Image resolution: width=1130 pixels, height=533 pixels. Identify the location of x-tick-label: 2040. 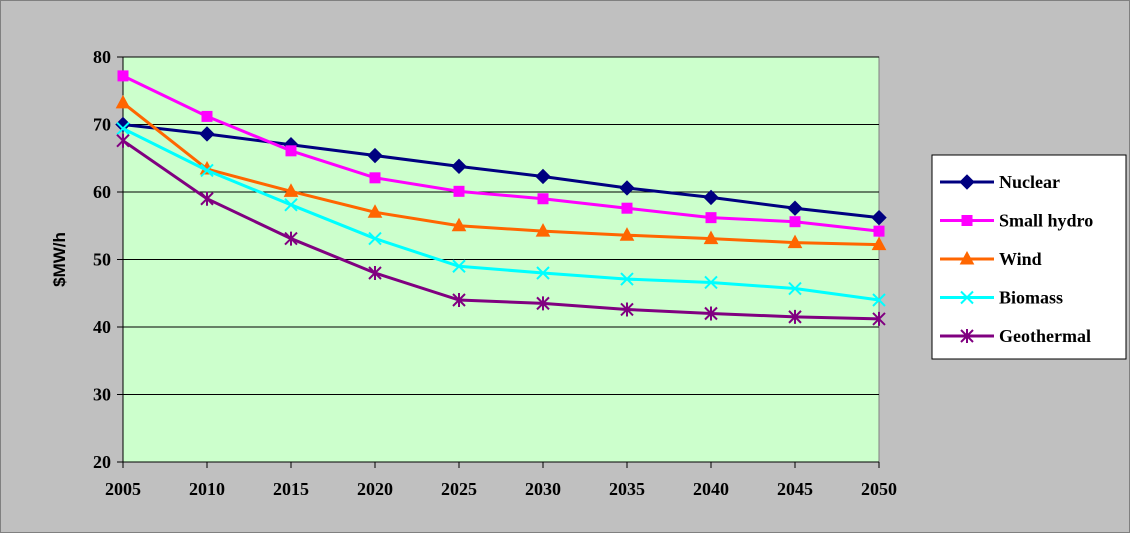
(711, 489).